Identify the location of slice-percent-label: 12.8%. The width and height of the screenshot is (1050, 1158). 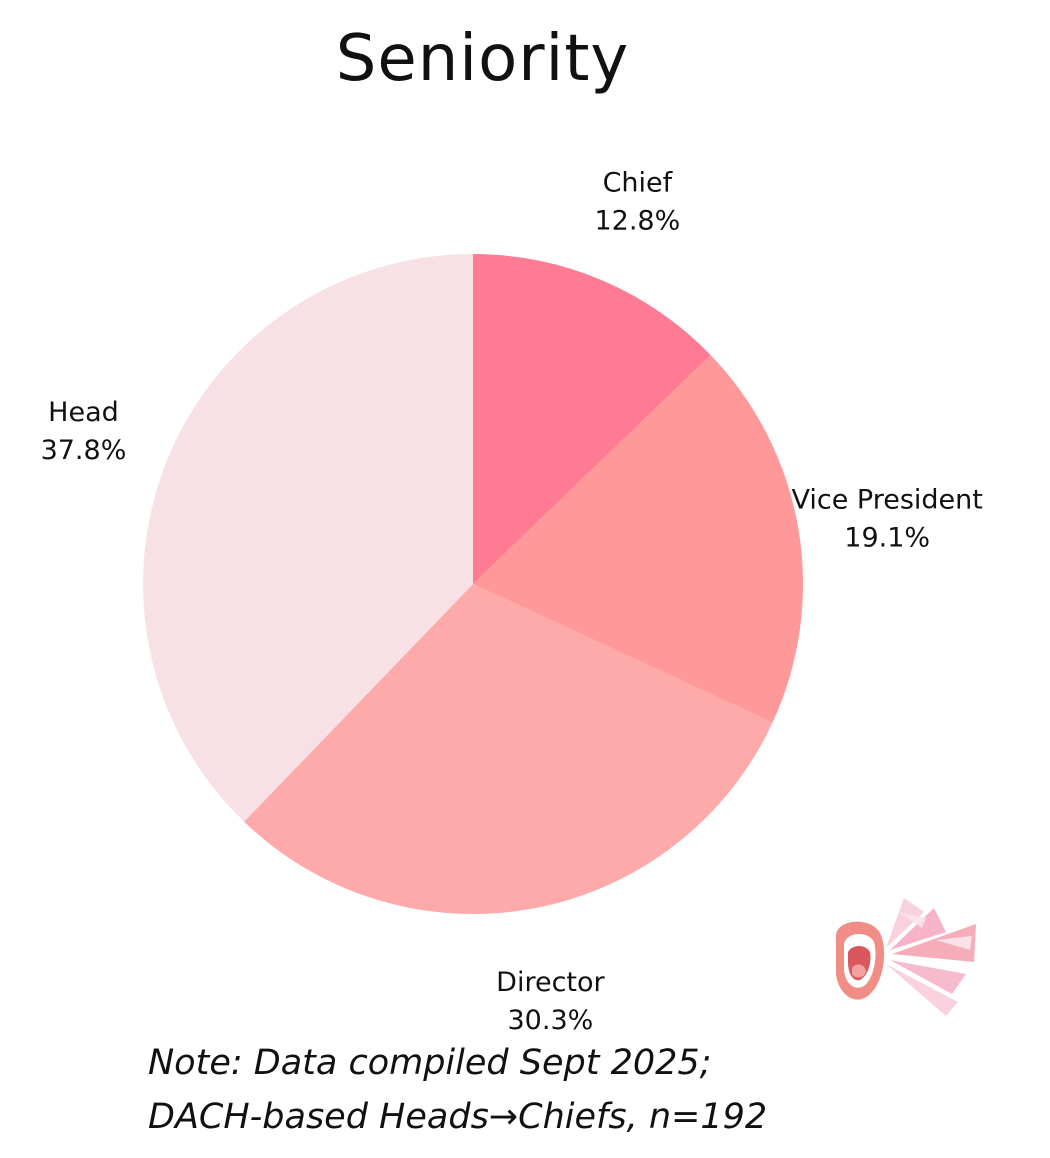
(637, 221).